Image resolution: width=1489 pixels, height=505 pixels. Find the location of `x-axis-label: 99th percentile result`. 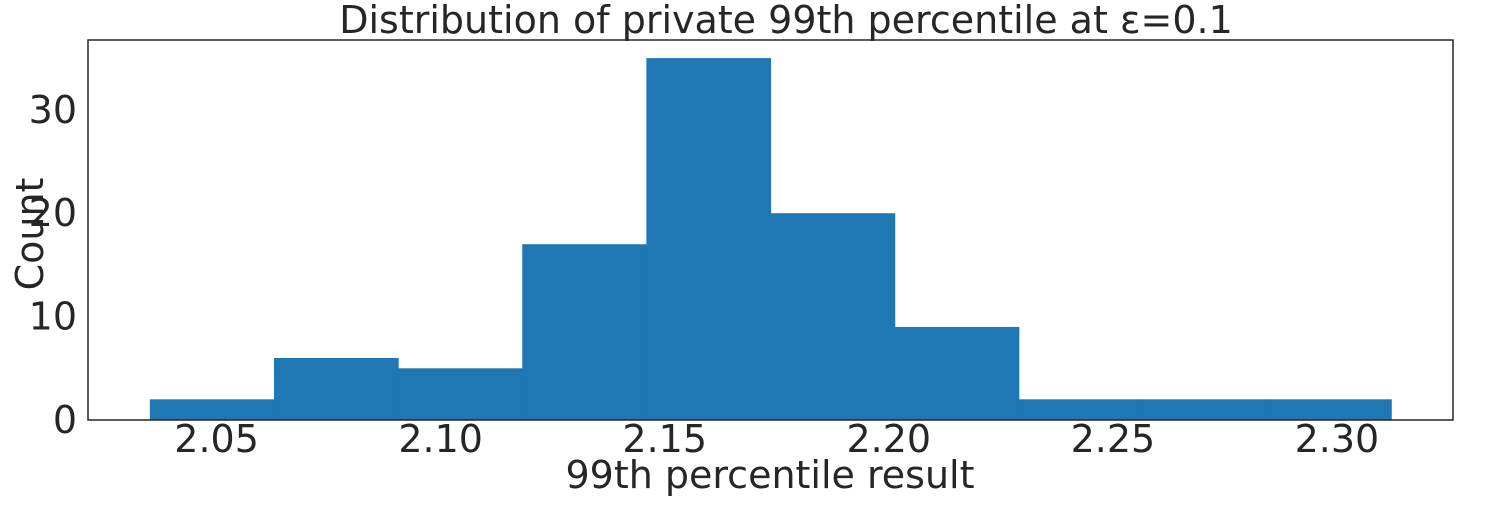

x-axis-label: 99th percentile result is located at coordinates (769, 475).